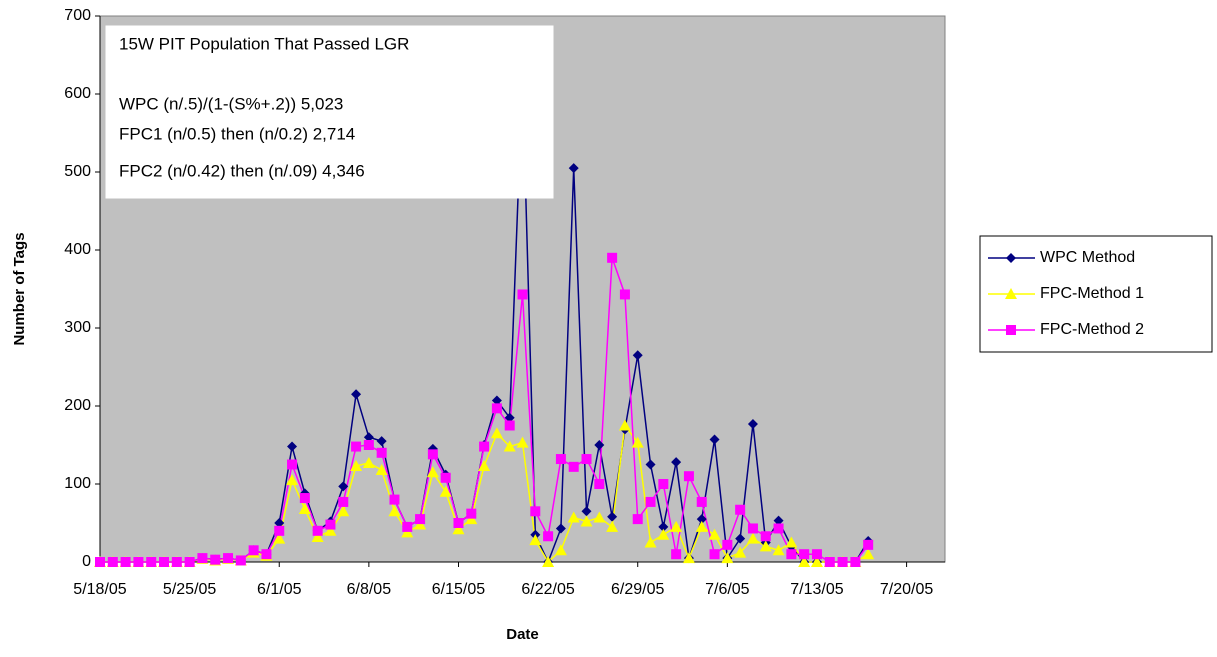 This screenshot has height=657, width=1217. I want to click on annotation-box, so click(329, 112).